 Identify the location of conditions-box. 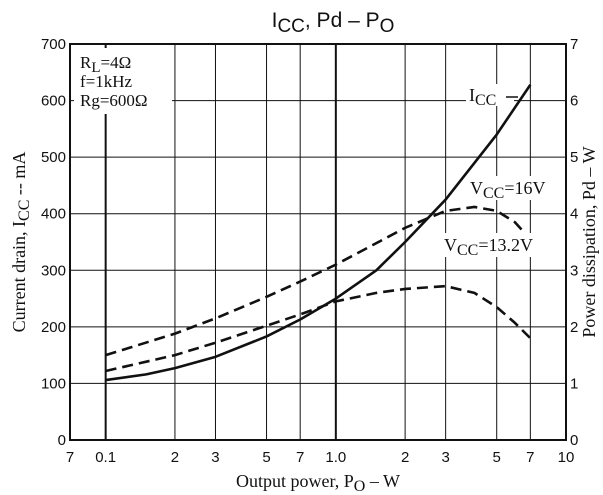
(123, 81).